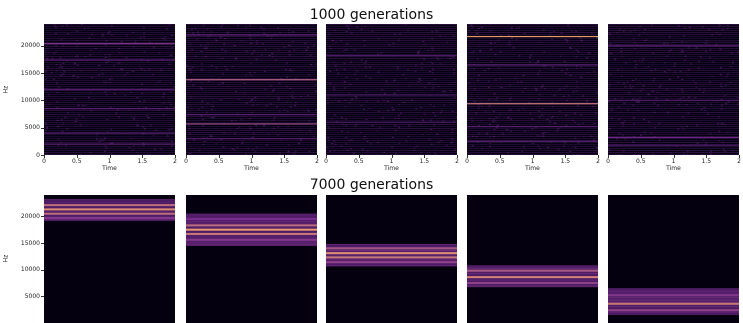  Describe the element at coordinates (391, 161) in the screenshot. I see `x-tick-label: 1` at that location.